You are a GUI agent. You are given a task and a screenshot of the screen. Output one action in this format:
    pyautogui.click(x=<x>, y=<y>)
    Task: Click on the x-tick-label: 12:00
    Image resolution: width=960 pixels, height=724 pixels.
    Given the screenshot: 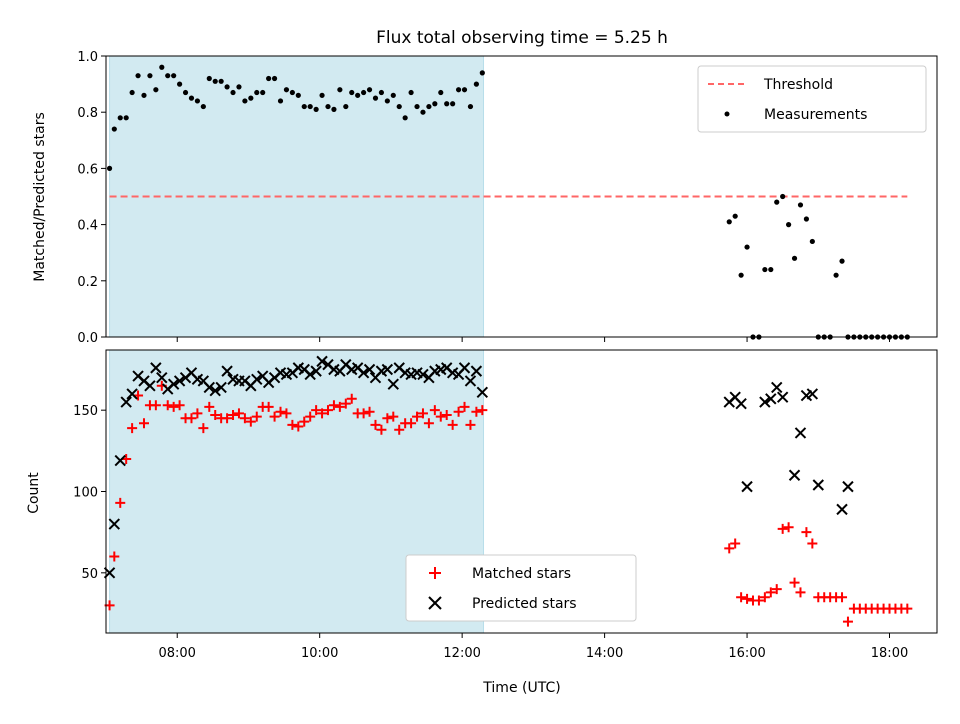 What is the action you would take?
    pyautogui.click(x=461, y=653)
    